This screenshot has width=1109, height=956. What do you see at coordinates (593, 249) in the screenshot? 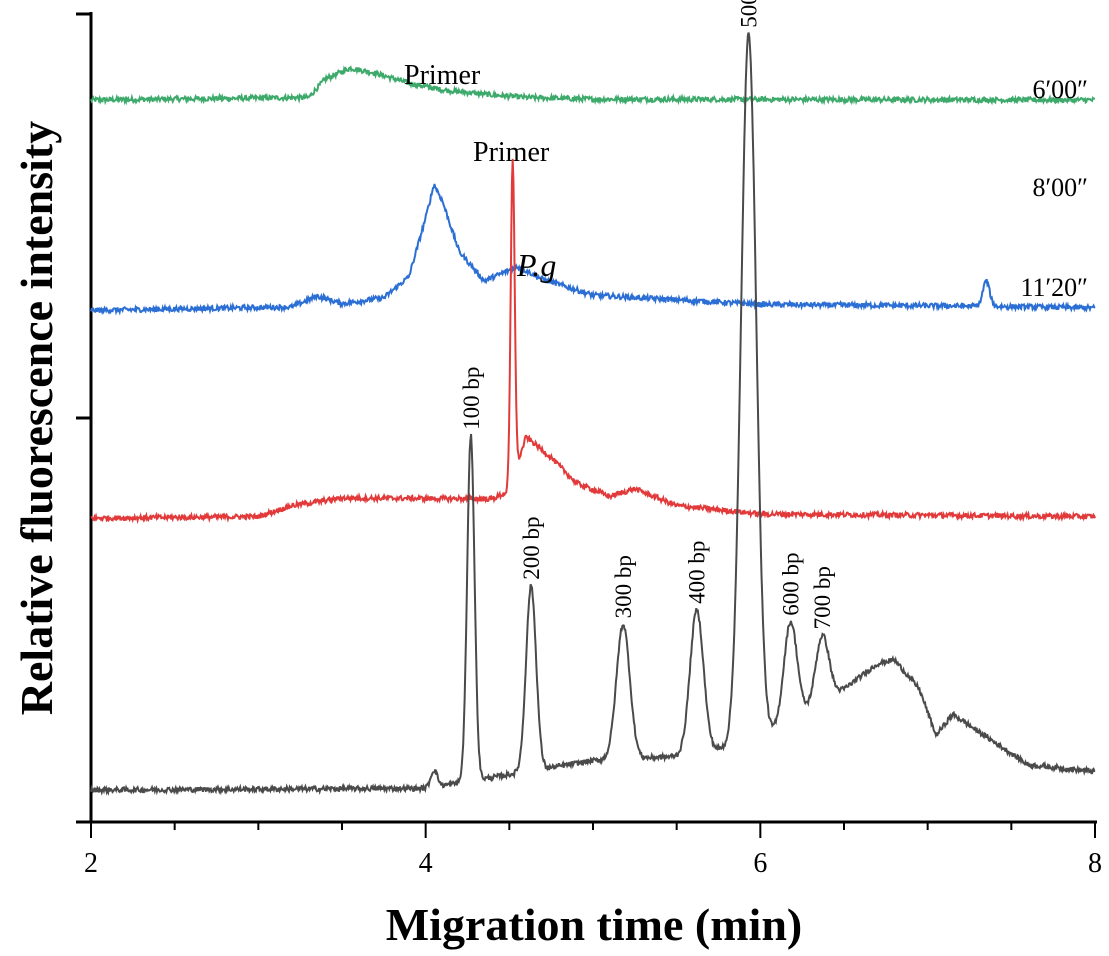
I see `trace-8-00-` at bounding box center [593, 249].